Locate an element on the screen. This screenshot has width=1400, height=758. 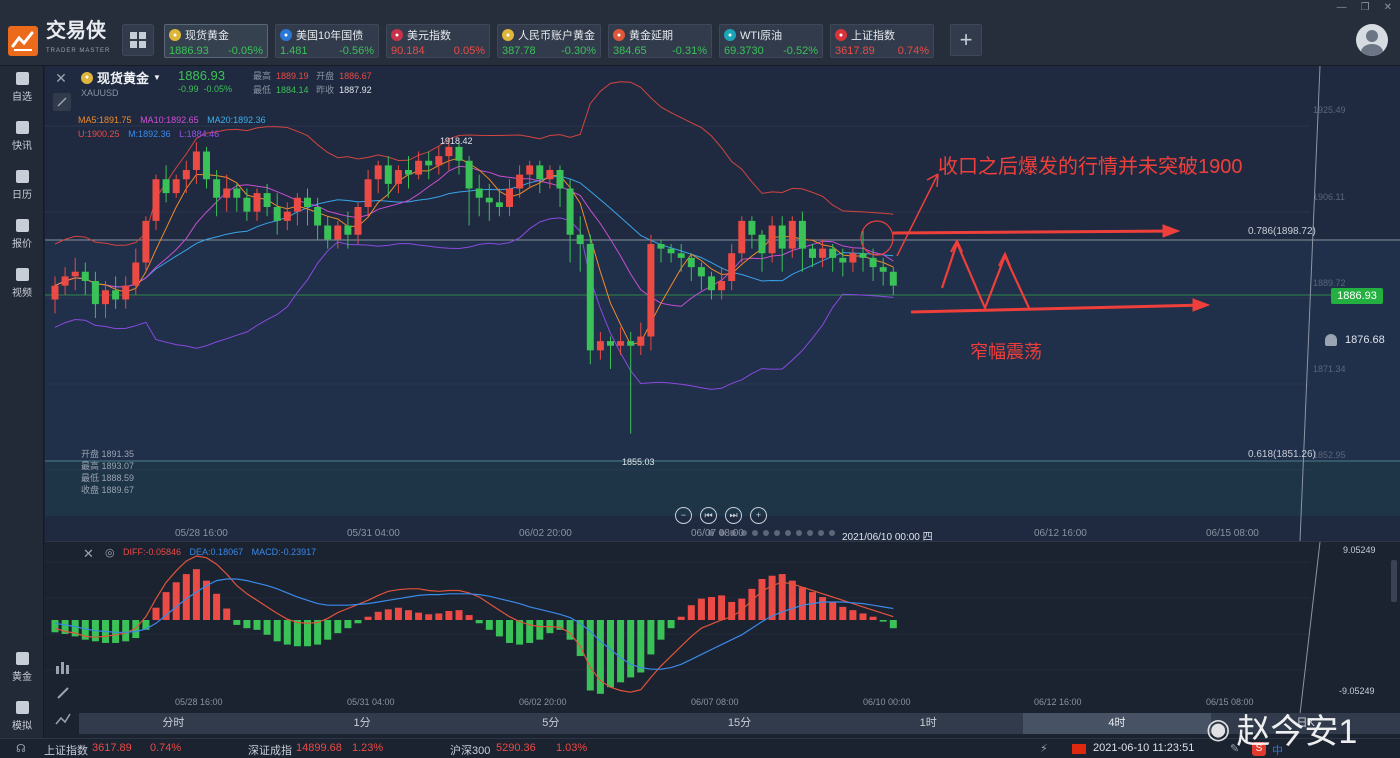
annotation-line-bottom is located at coordinates (1058, 308).